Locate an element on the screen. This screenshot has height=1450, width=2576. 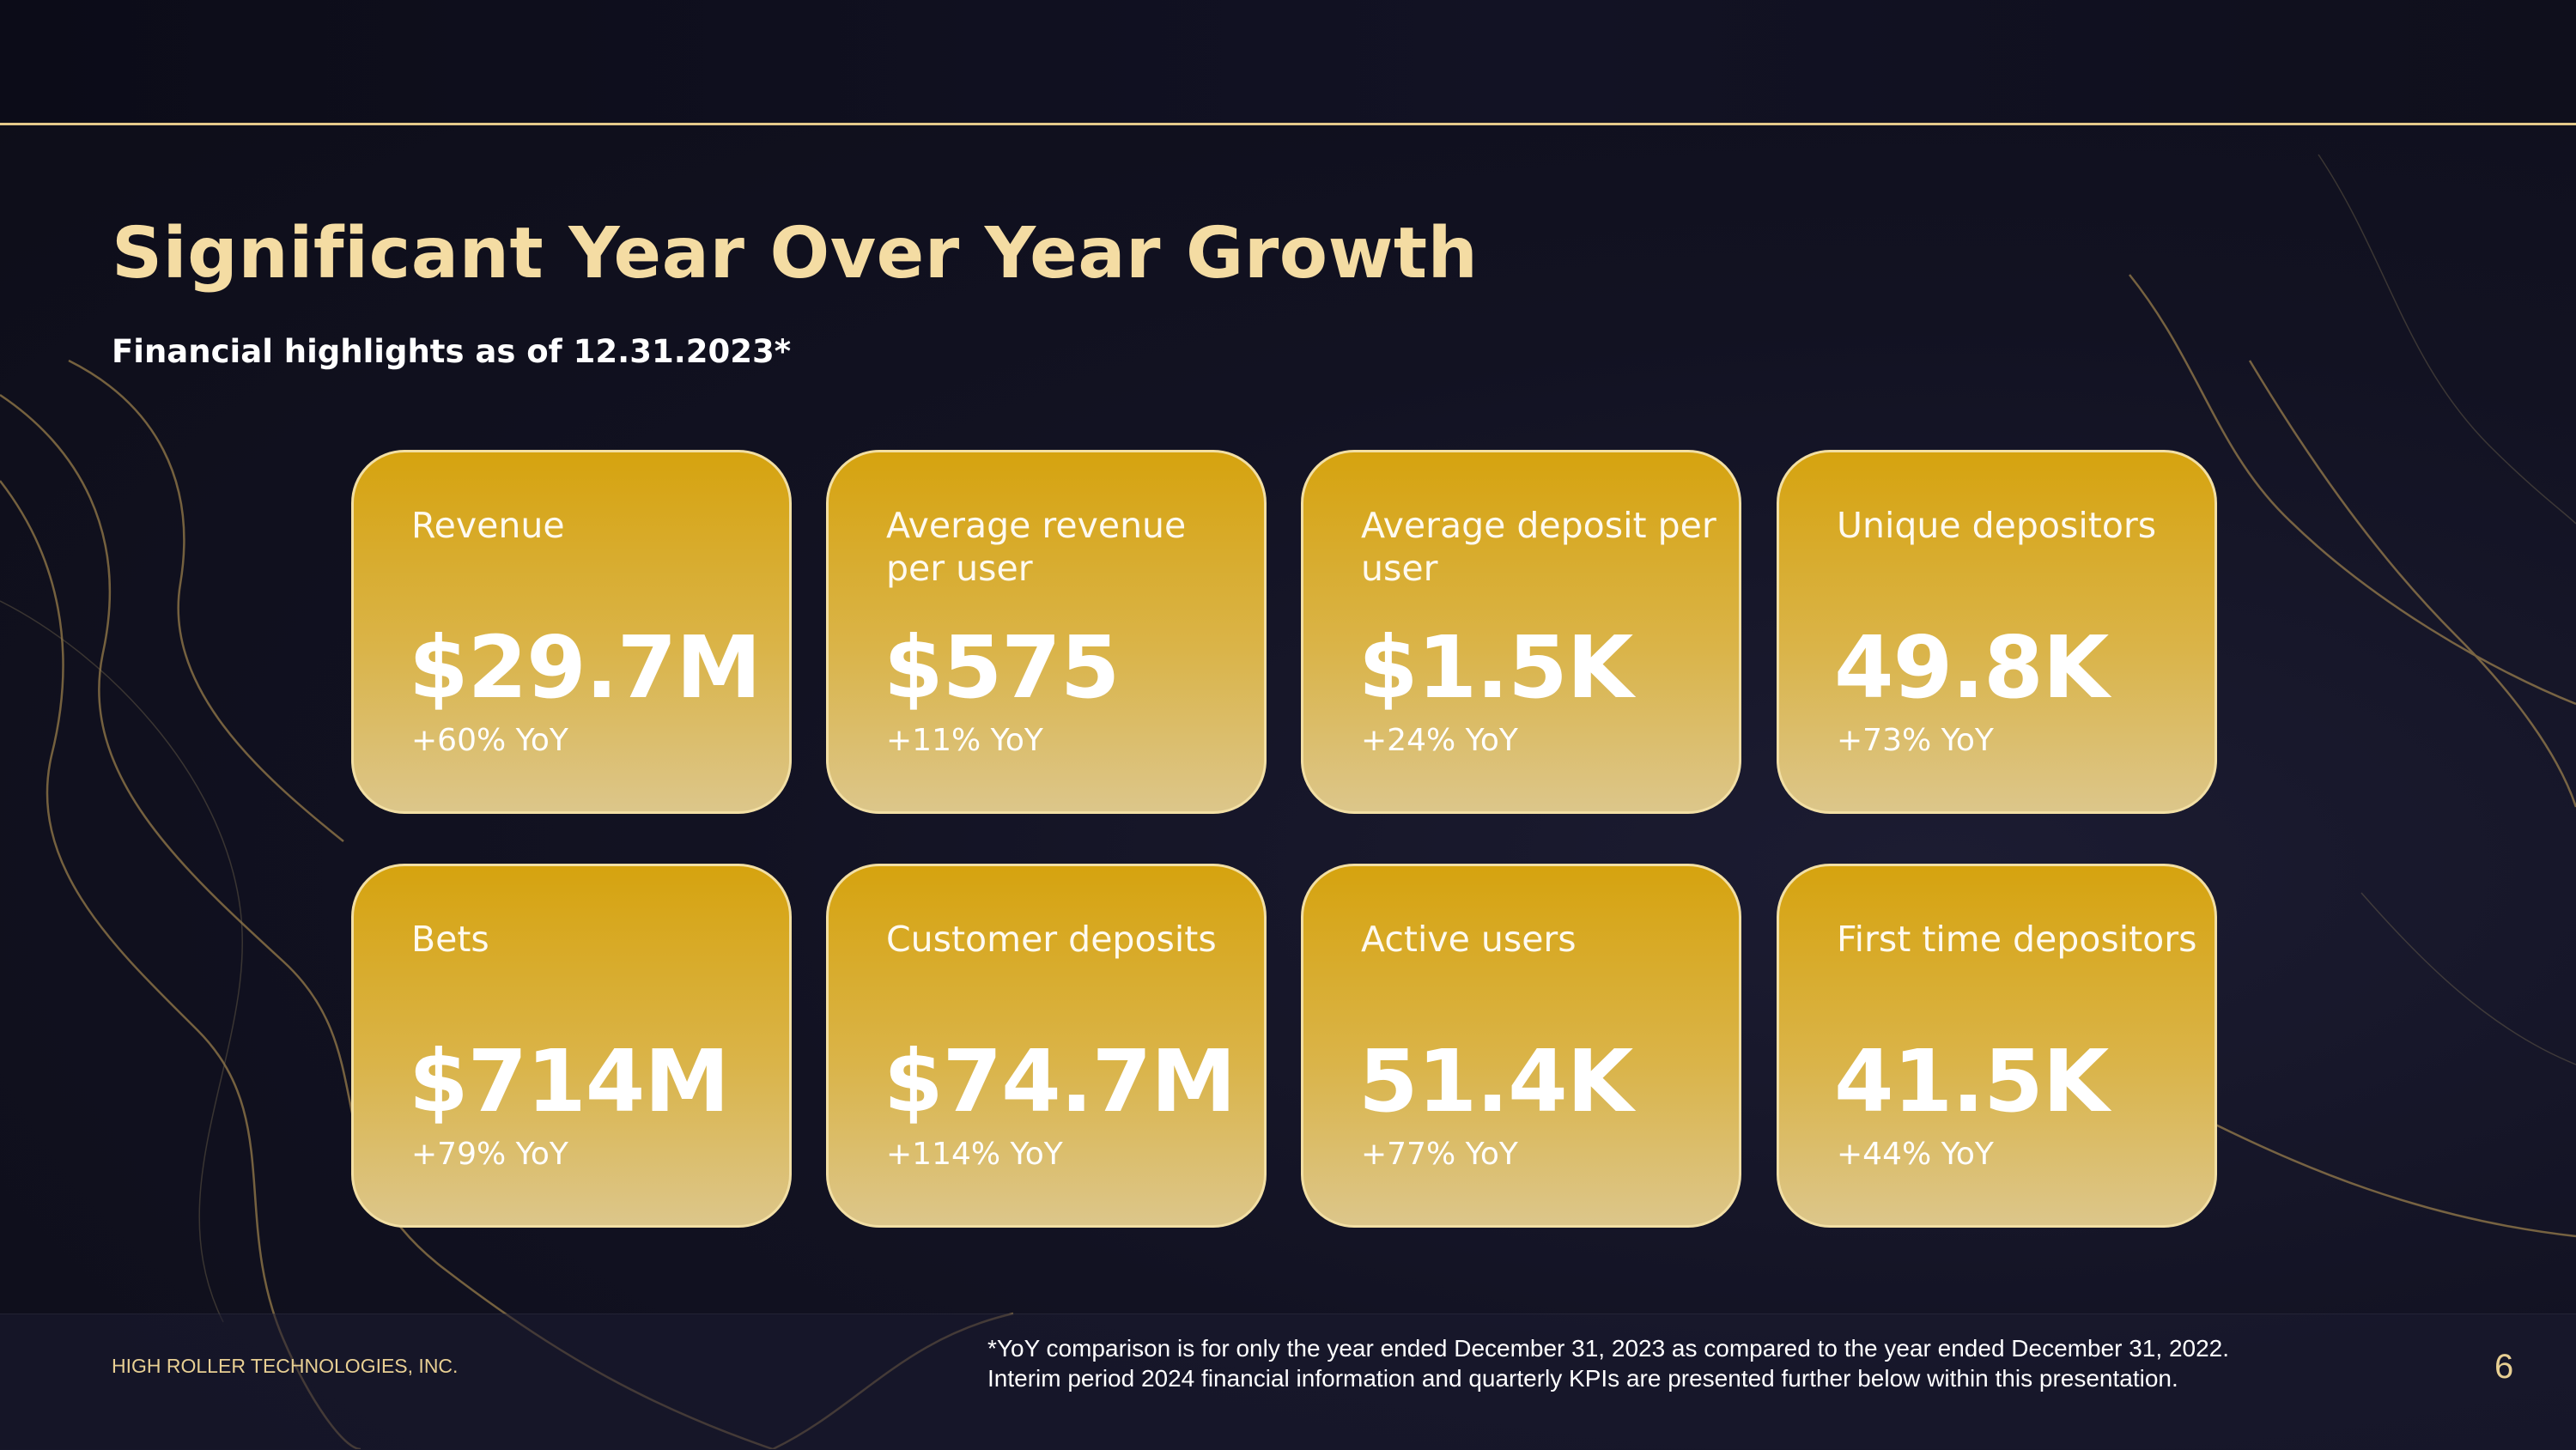
metric-value: $575 is located at coordinates (1002, 668).